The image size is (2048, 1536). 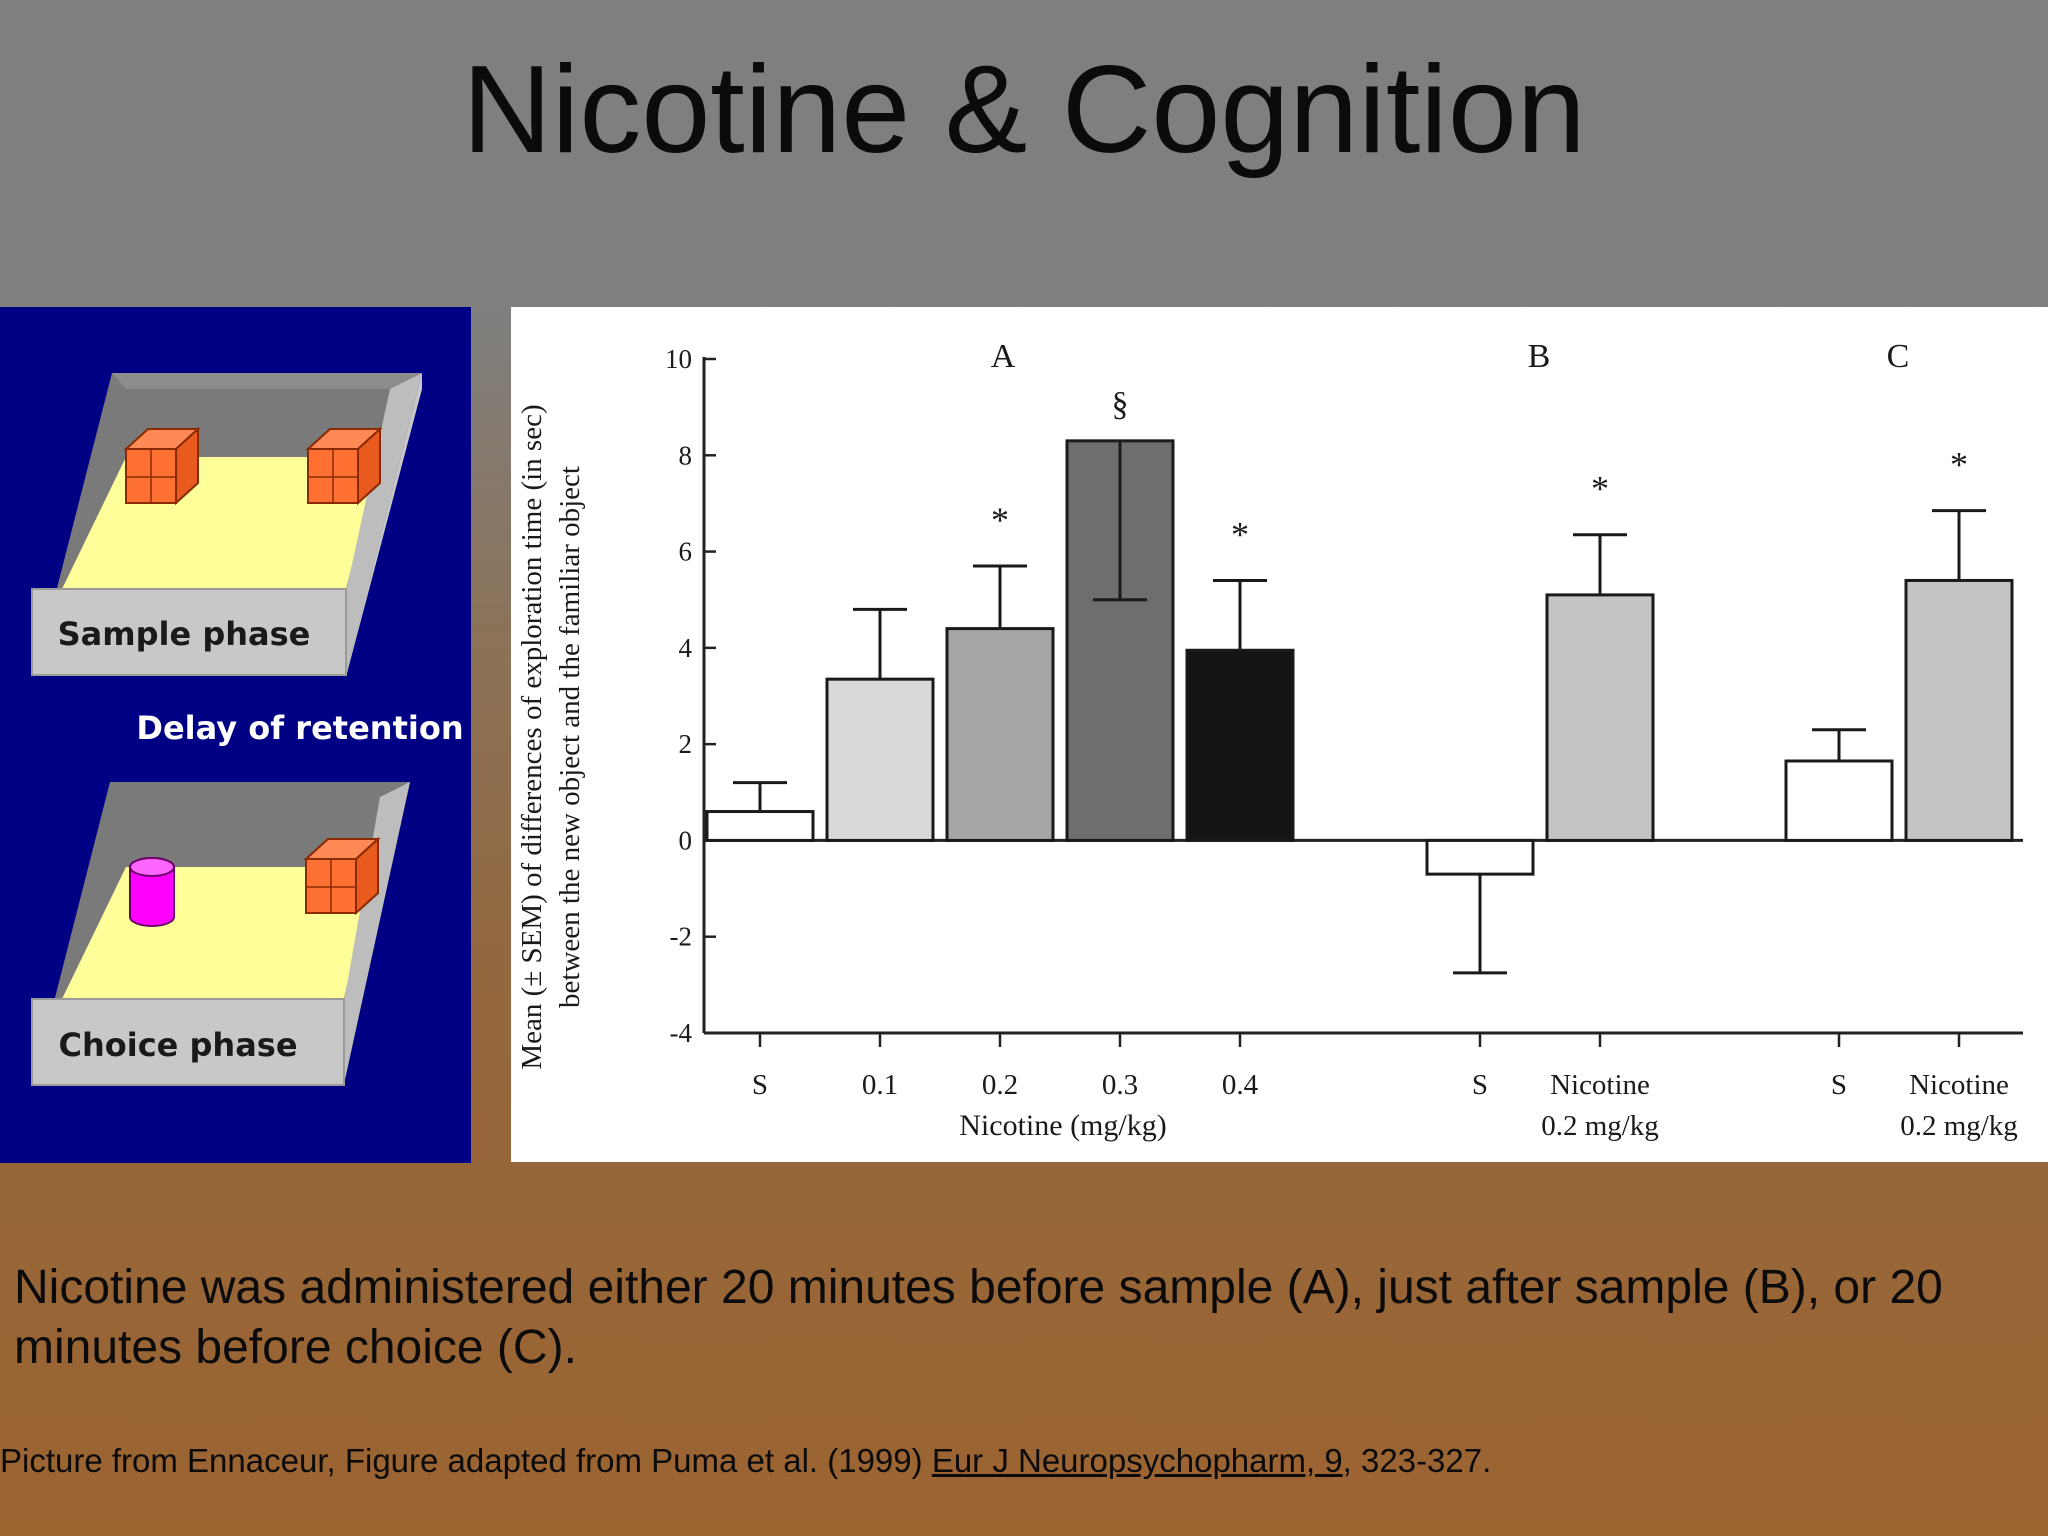 I want to click on credit-suffix: , 323-327., so click(x=1417, y=1460).